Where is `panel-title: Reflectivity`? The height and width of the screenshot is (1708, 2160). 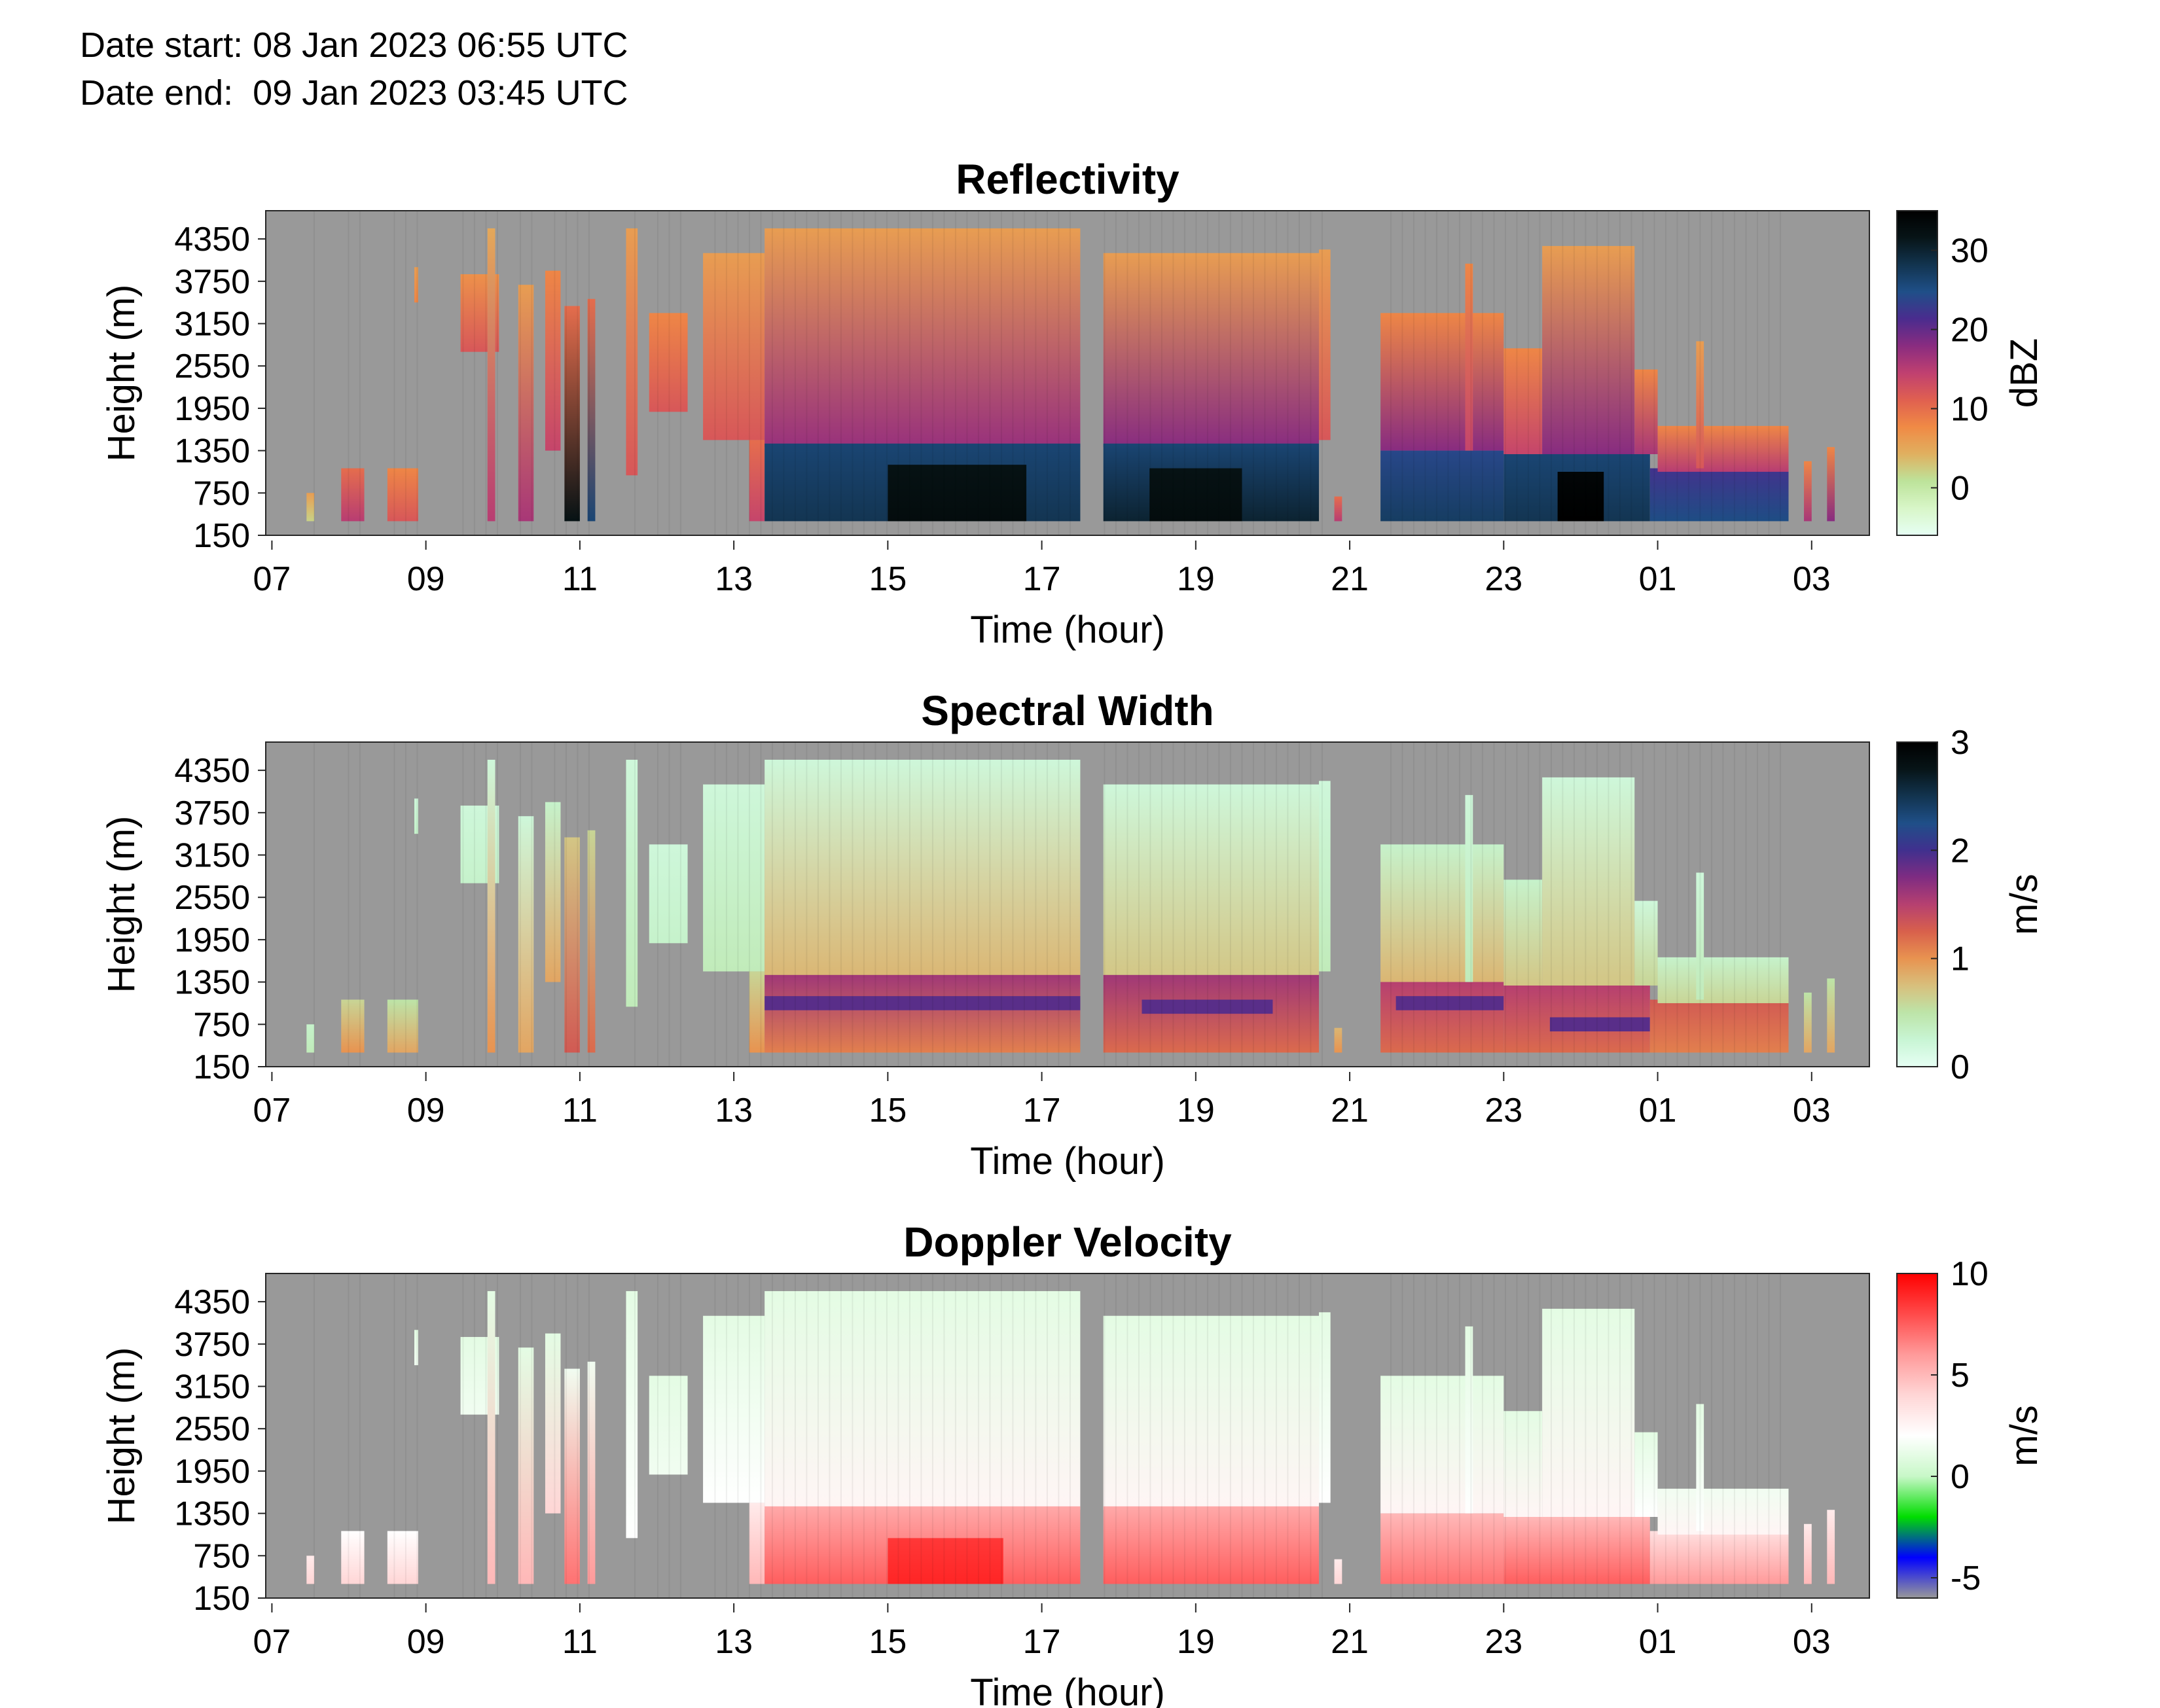
panel-title: Reflectivity is located at coordinates (1067, 179).